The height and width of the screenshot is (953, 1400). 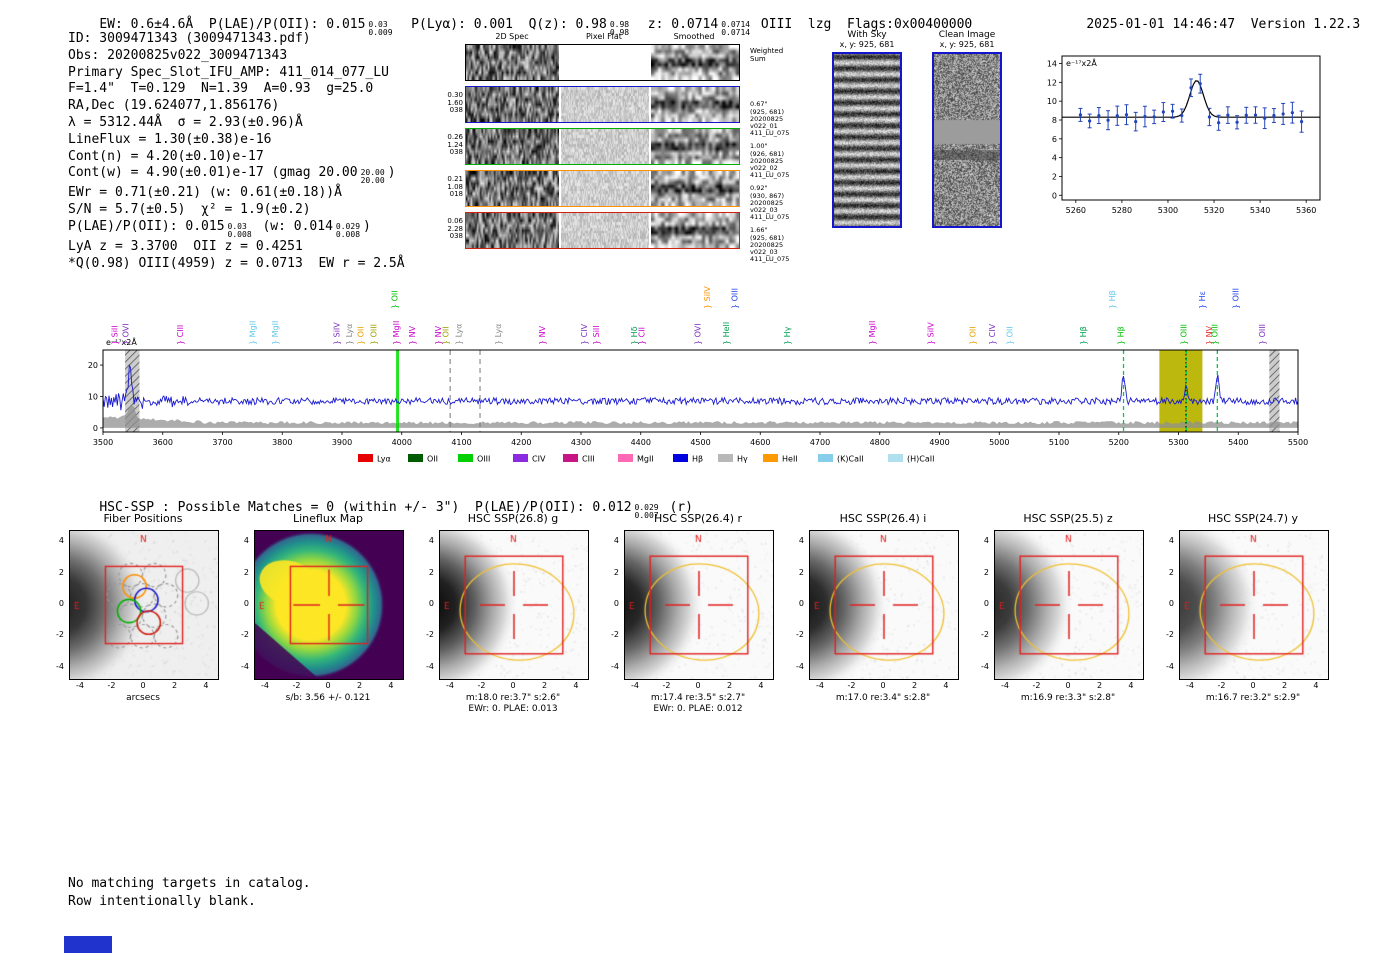 What do you see at coordinates (999, 442) in the screenshot?
I see `svg-text: 5000` at bounding box center [999, 442].